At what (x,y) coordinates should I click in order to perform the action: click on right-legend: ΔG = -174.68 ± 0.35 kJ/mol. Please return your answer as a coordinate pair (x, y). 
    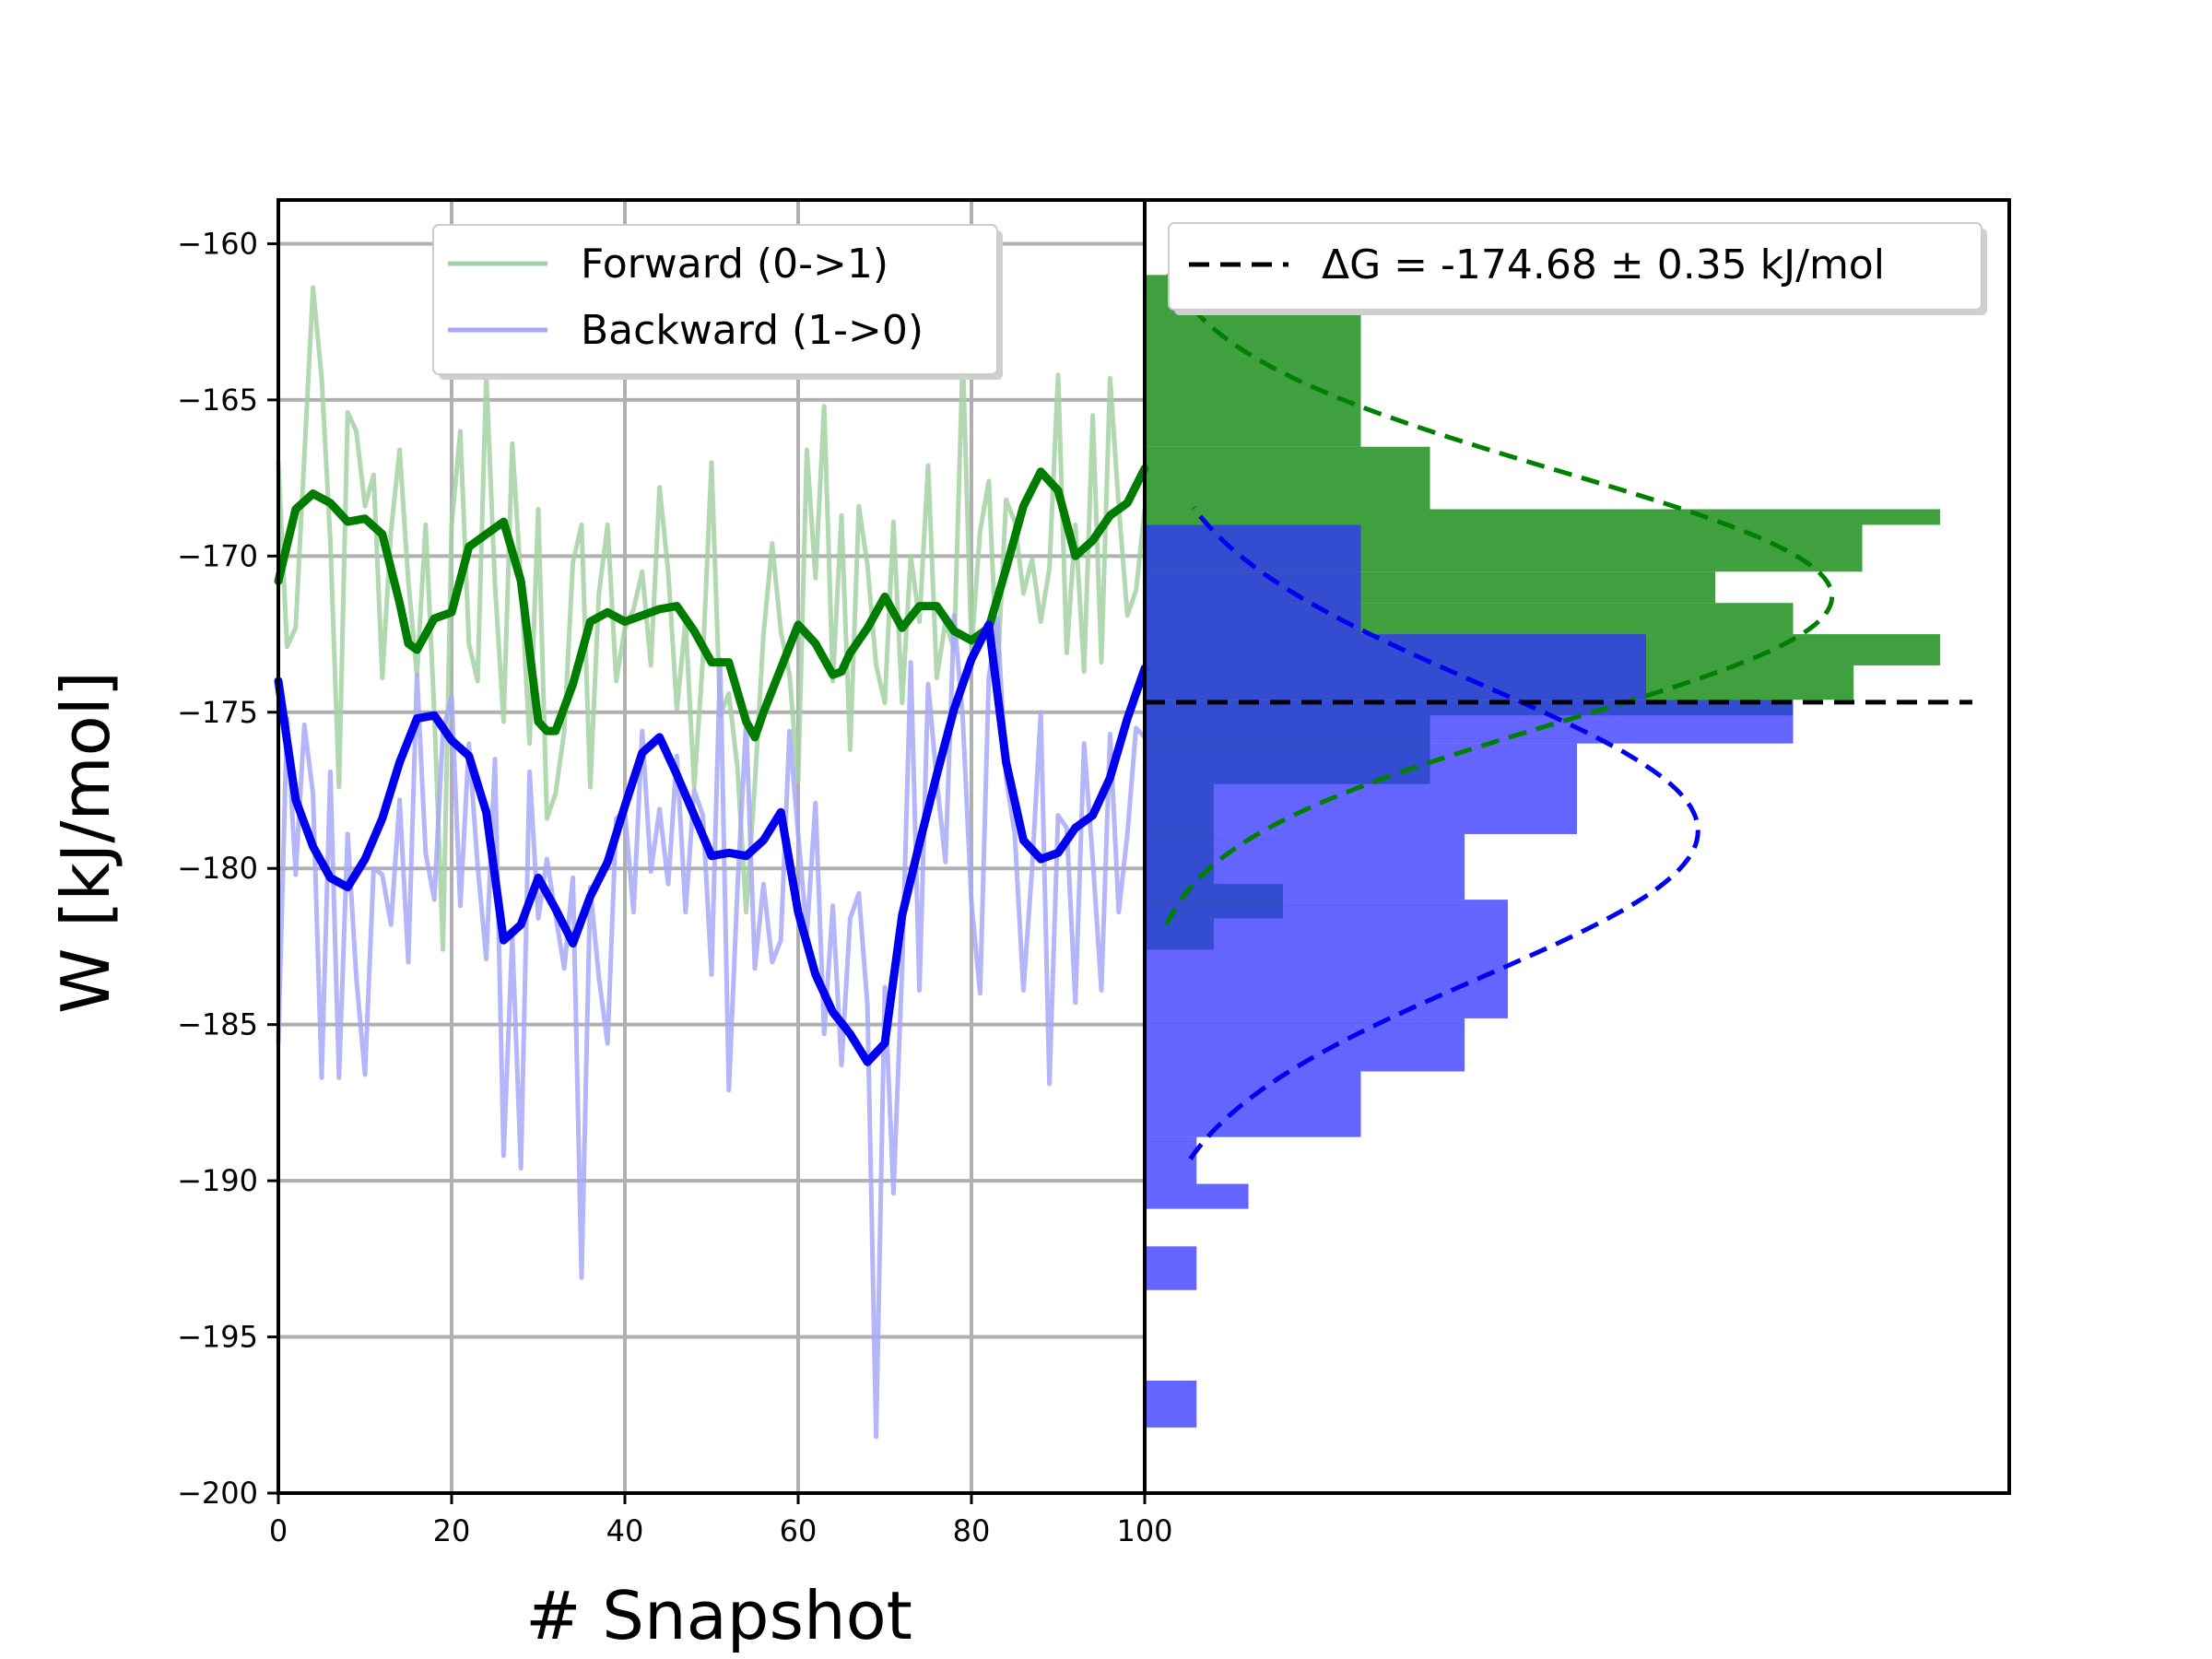
    Looking at the image, I should click on (1577, 268).